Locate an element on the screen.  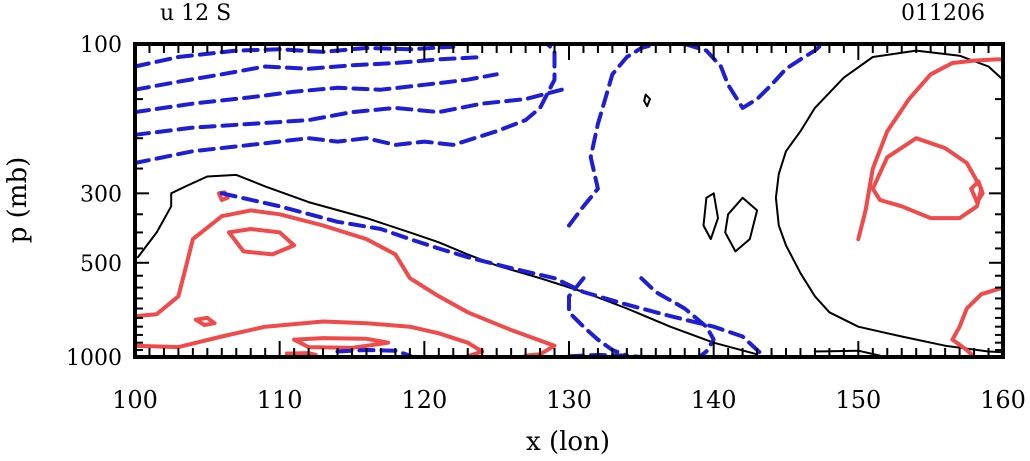
x-tick-label: 150 is located at coordinates (858, 400).